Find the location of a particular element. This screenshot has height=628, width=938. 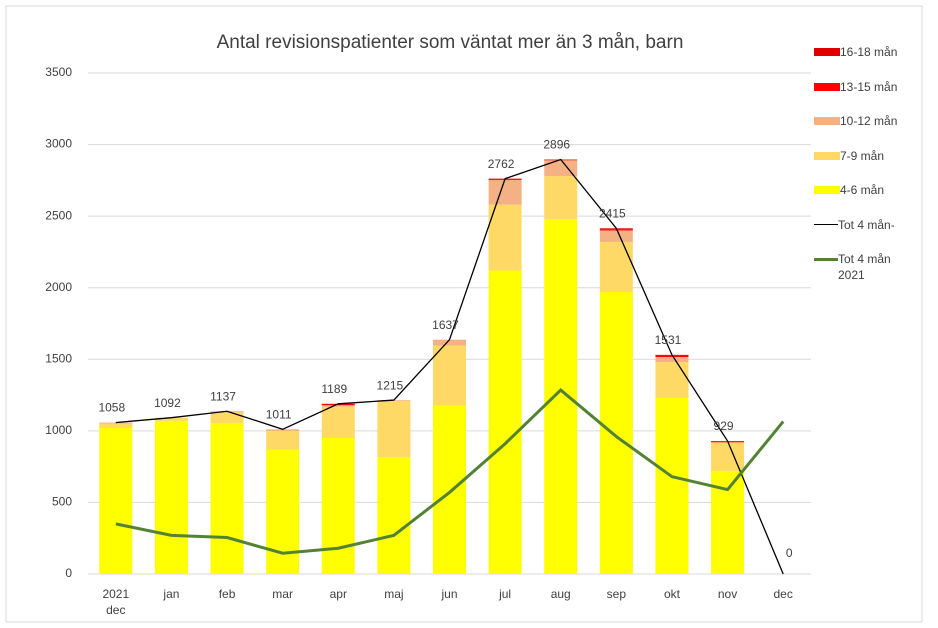

data-label: 1011 is located at coordinates (279, 414).